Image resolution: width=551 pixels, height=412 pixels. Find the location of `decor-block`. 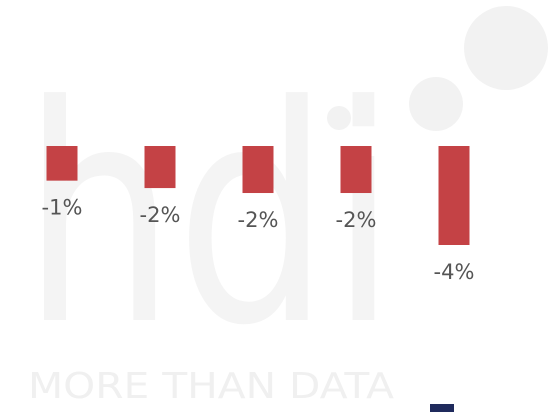

decor-block is located at coordinates (442, 408).